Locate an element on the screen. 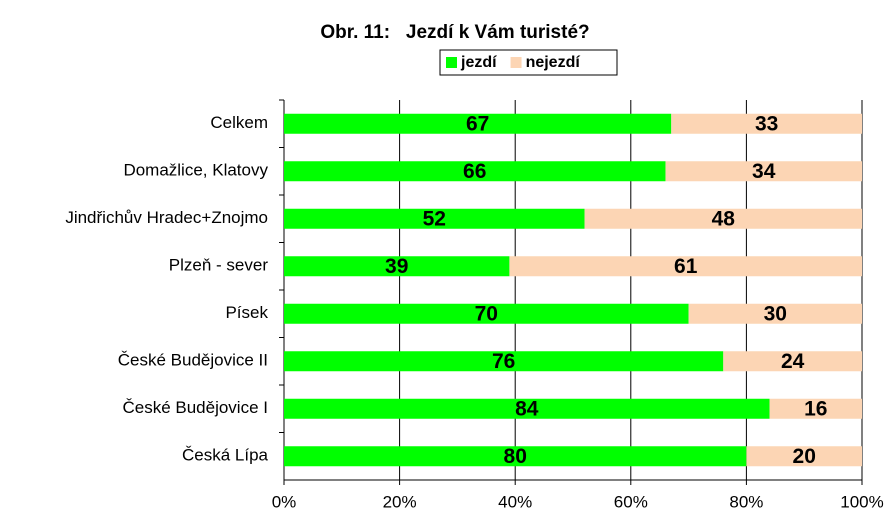 The height and width of the screenshot is (518, 889). y-tick-label: Jindřichův Hradec+Znojmo is located at coordinates (166, 217).